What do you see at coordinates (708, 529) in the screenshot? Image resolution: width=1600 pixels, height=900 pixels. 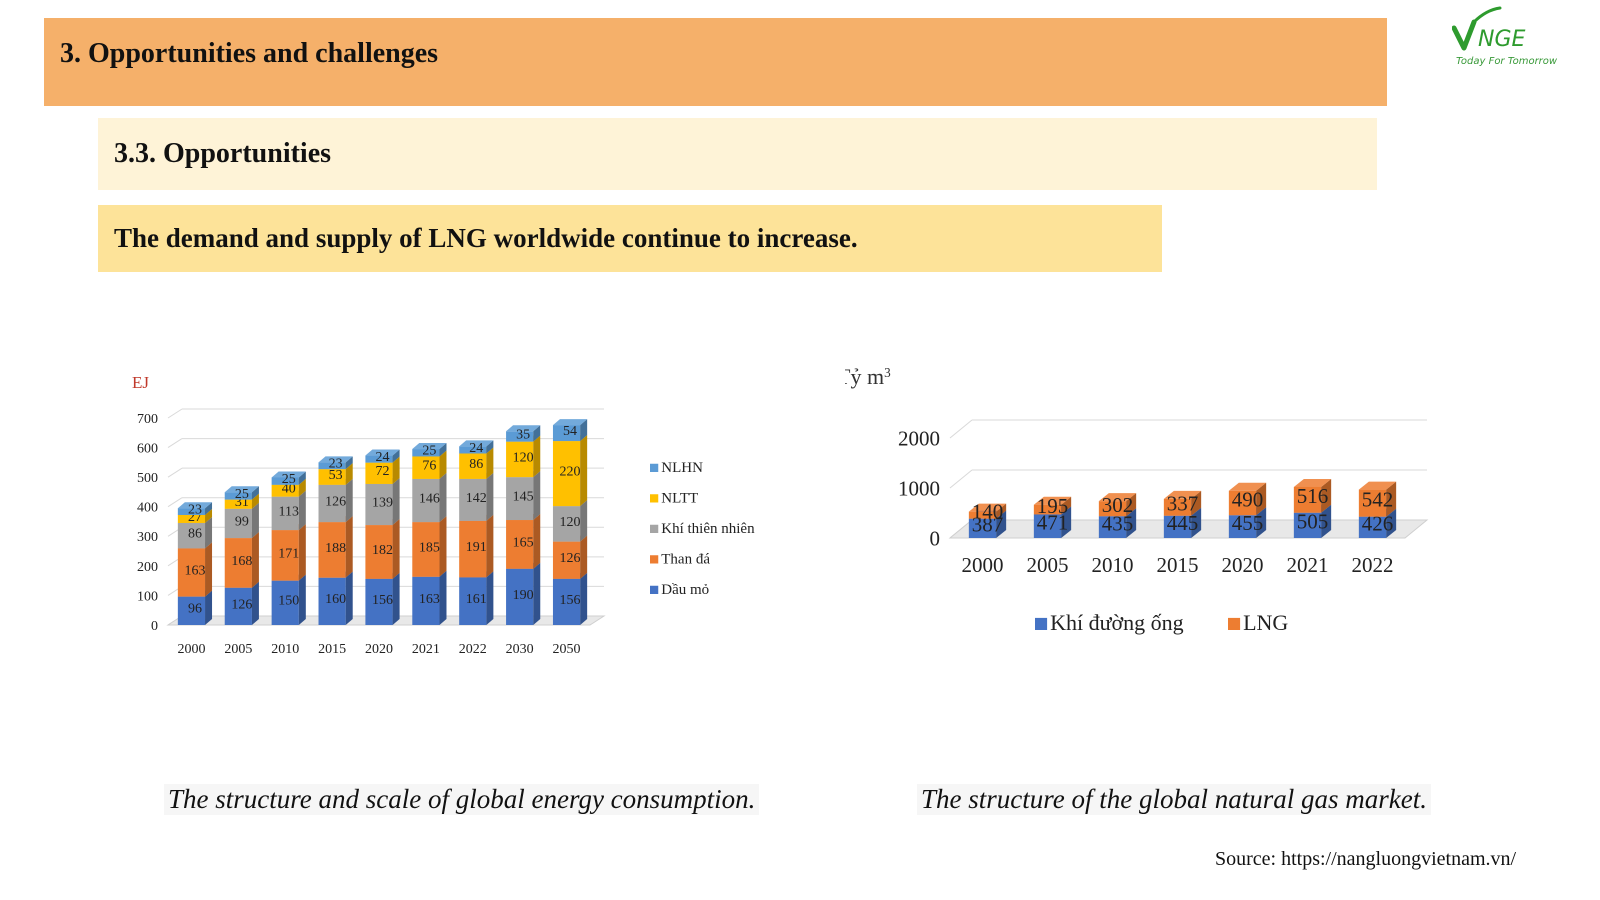 I see `legend-label: Khí thiên nhiên` at bounding box center [708, 529].